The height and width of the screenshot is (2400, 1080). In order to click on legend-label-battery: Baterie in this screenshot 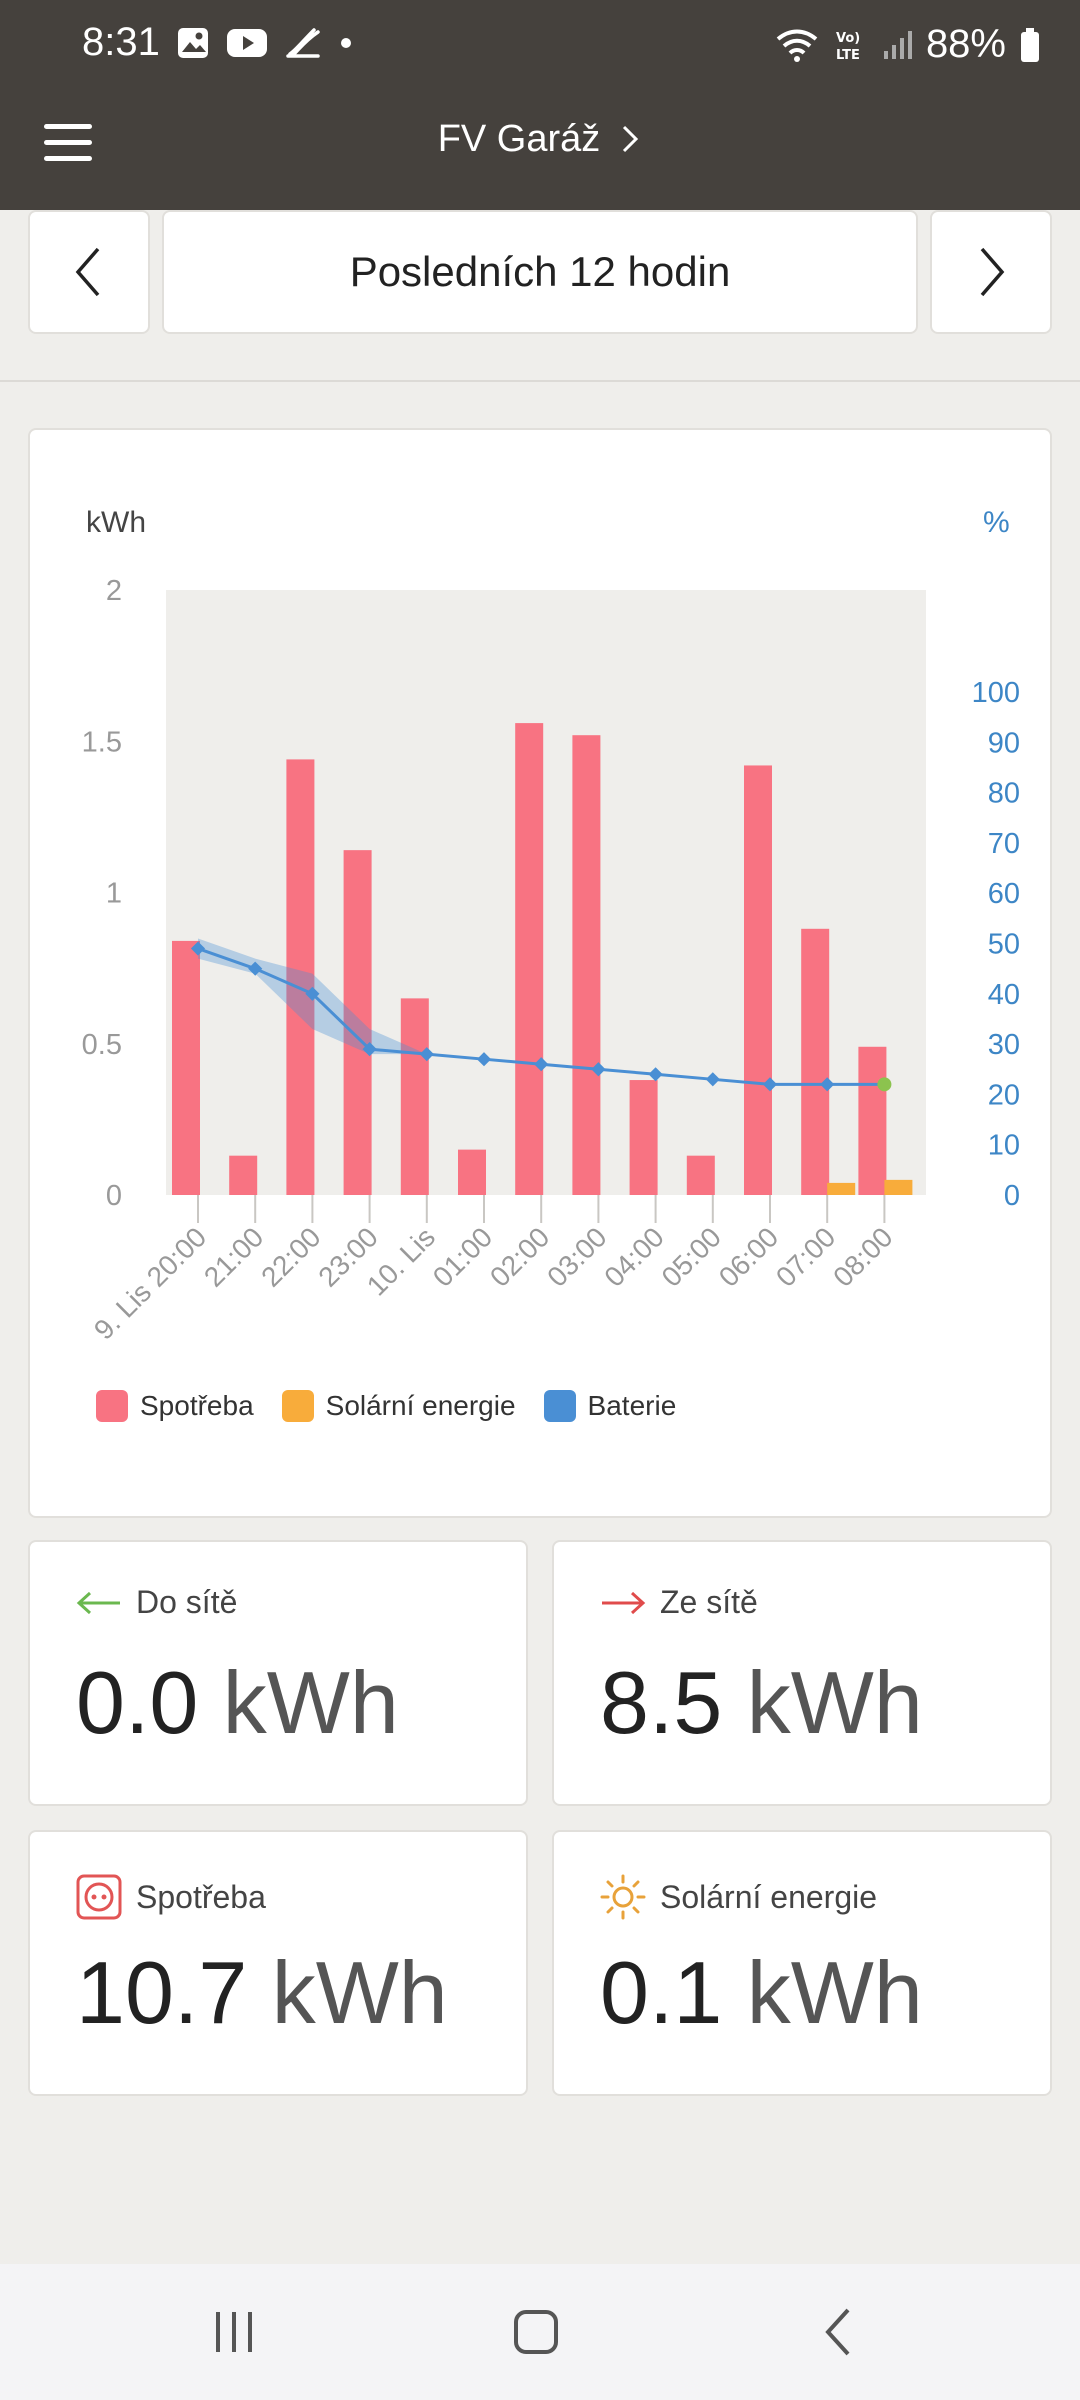, I will do `click(632, 1405)`.